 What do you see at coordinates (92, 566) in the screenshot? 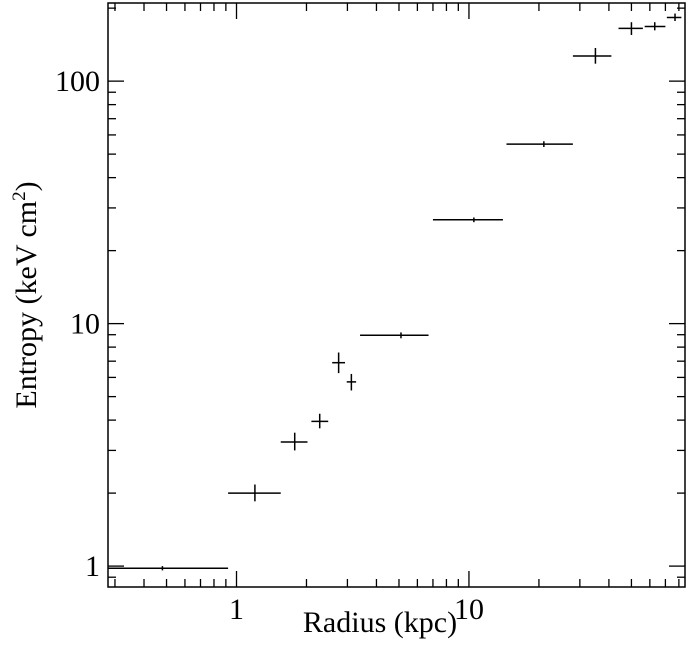
I see `y-tick-label: 1` at bounding box center [92, 566].